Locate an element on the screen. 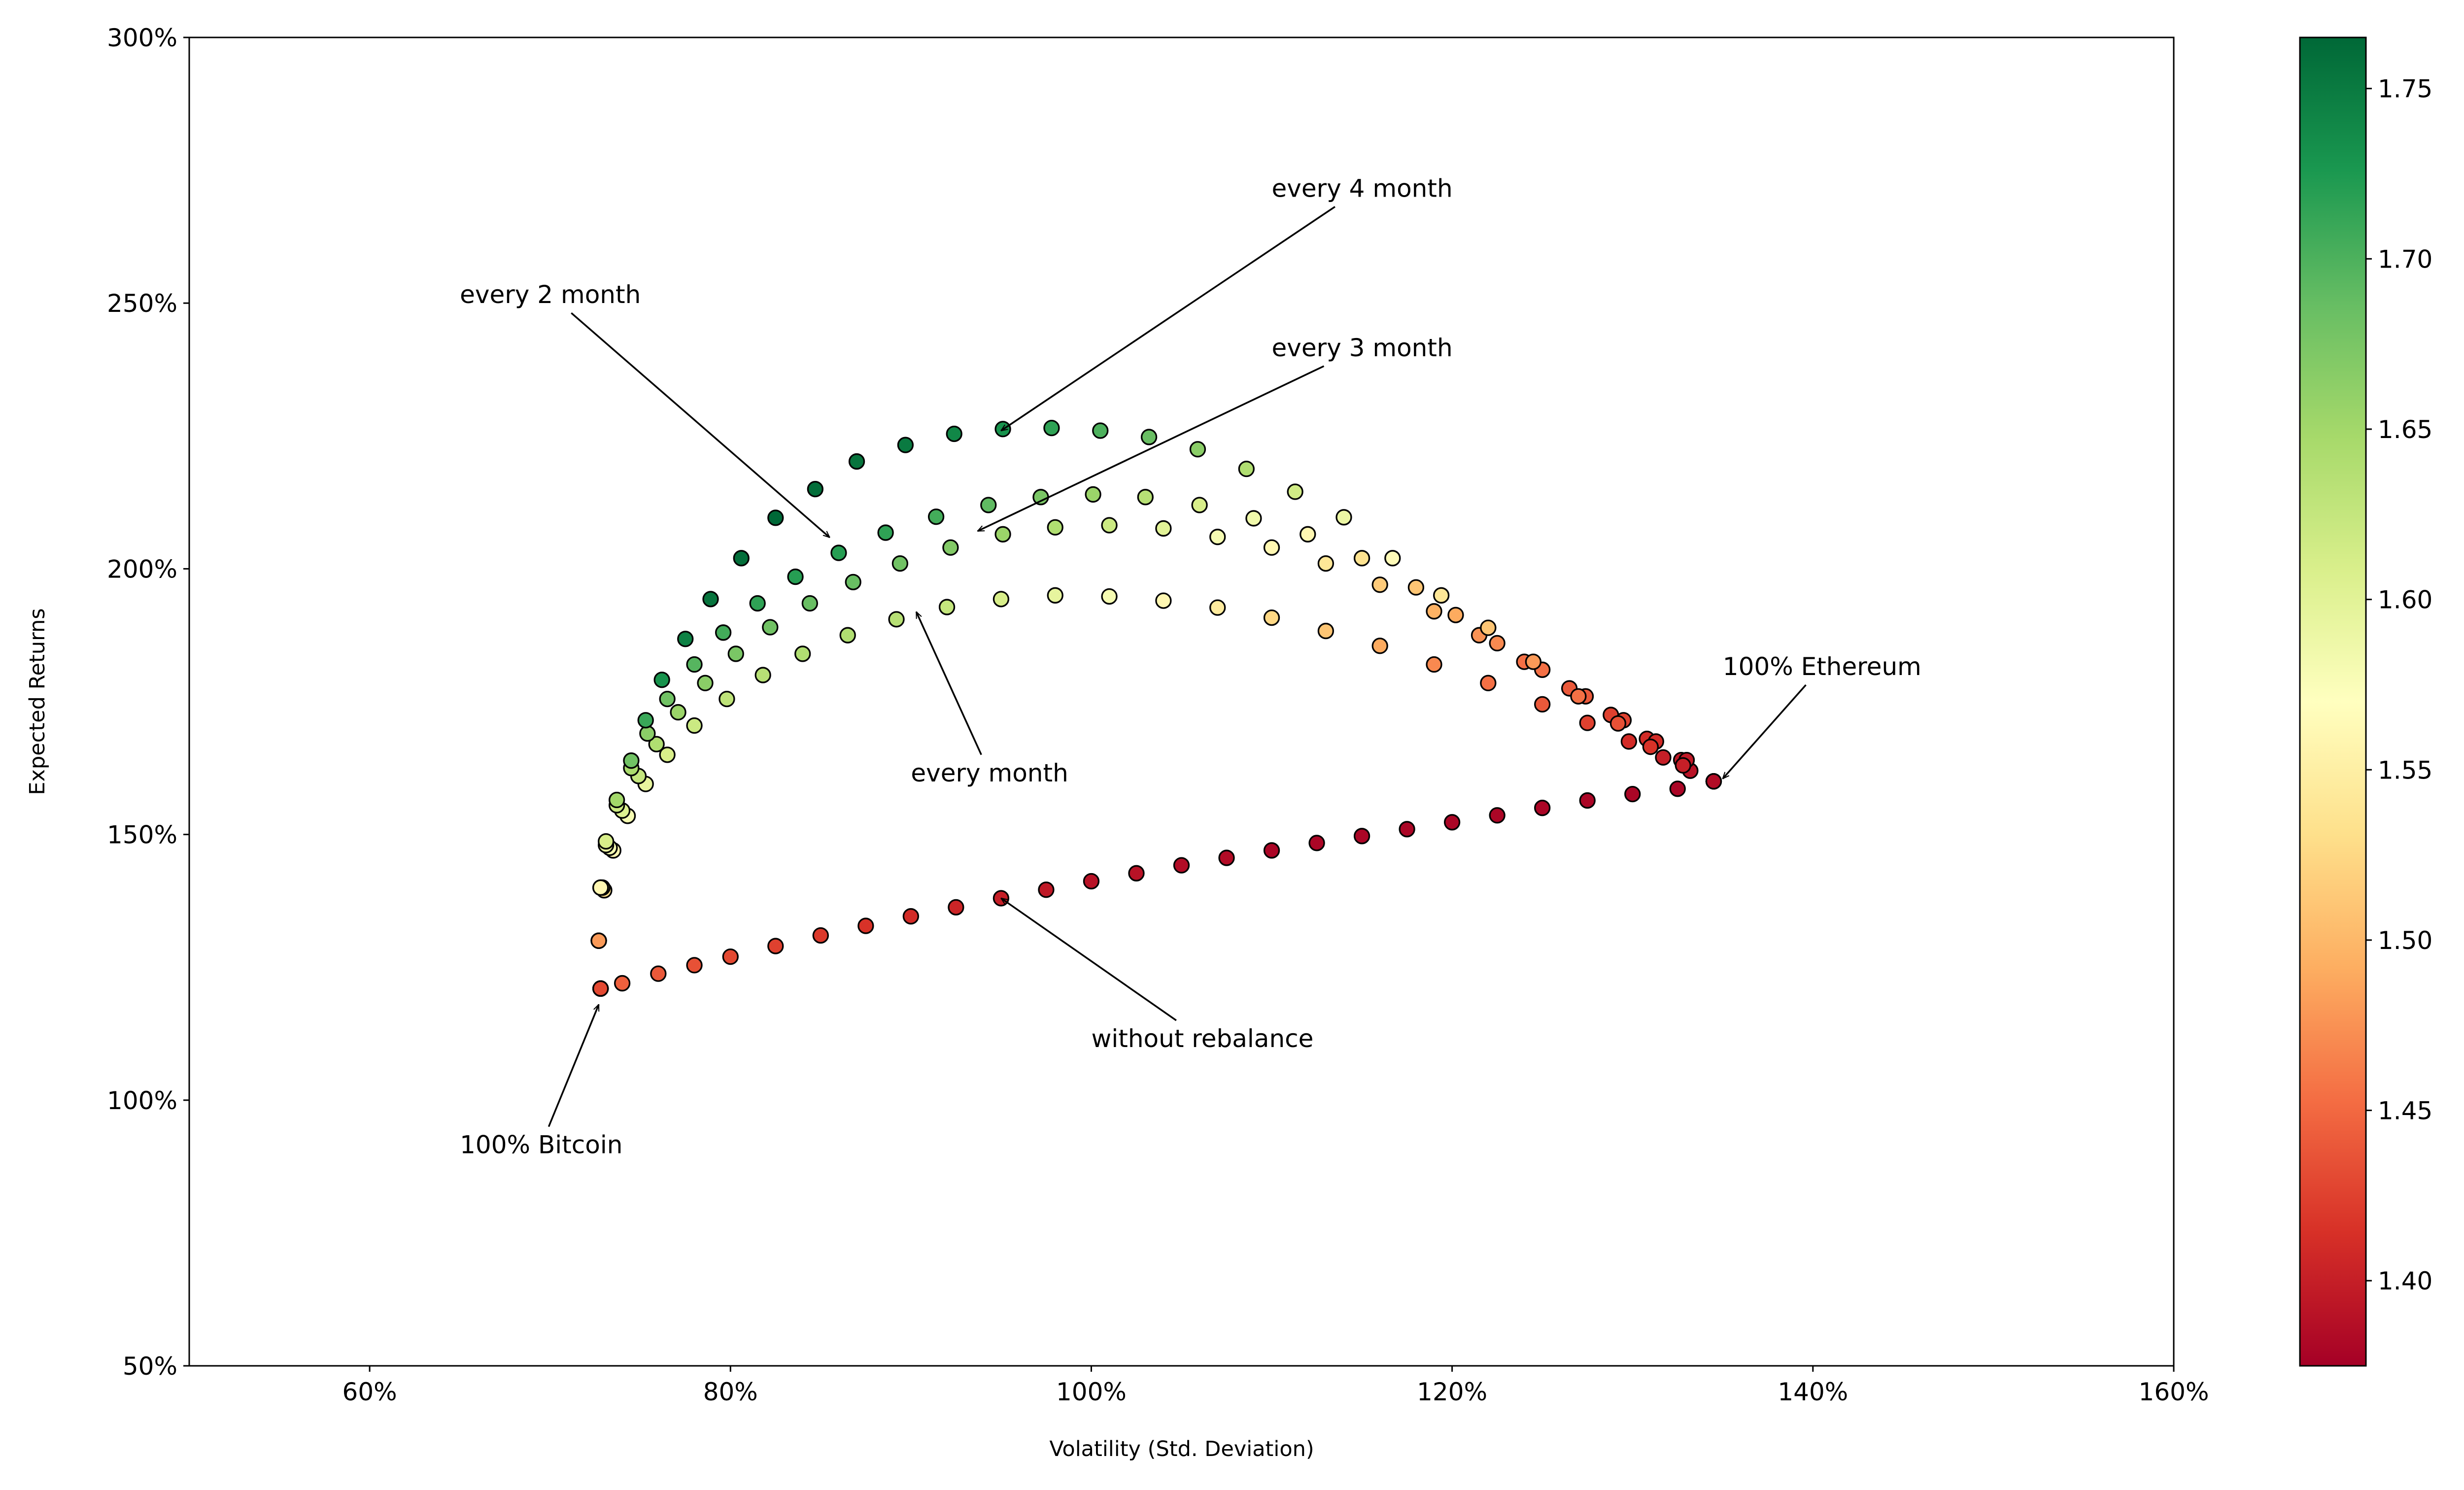 This screenshot has height=1490, width=2464. annotation: every 4 month is located at coordinates (1362, 188).